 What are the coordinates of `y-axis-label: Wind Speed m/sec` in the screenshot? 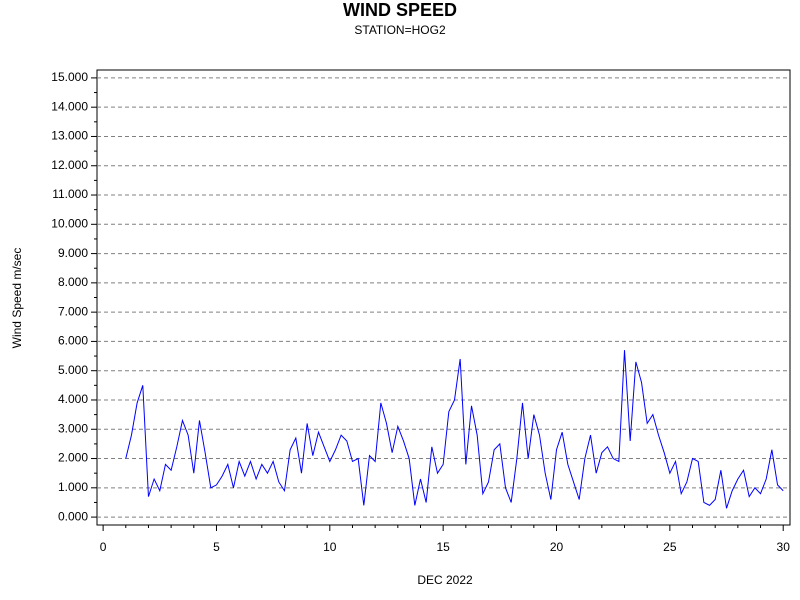 It's located at (17, 298).